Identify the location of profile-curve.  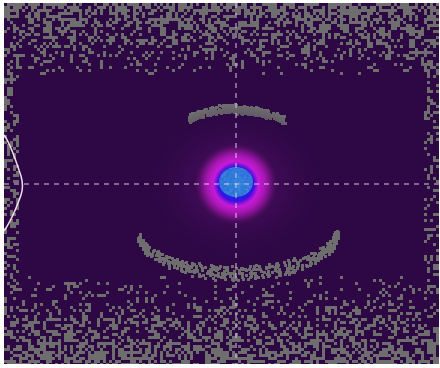
(14, 183).